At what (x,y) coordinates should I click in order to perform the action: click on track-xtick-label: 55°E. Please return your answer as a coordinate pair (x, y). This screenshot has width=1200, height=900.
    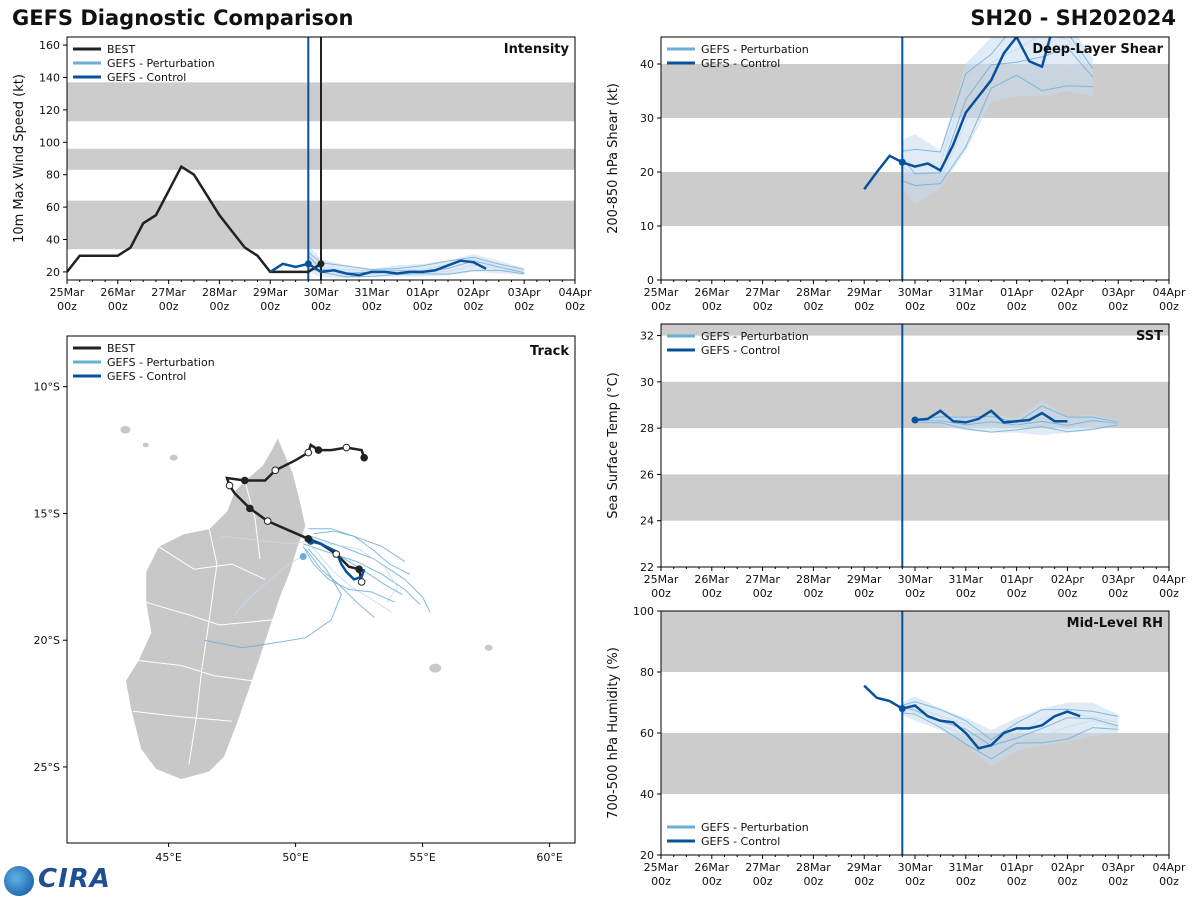
    Looking at the image, I should click on (422, 857).